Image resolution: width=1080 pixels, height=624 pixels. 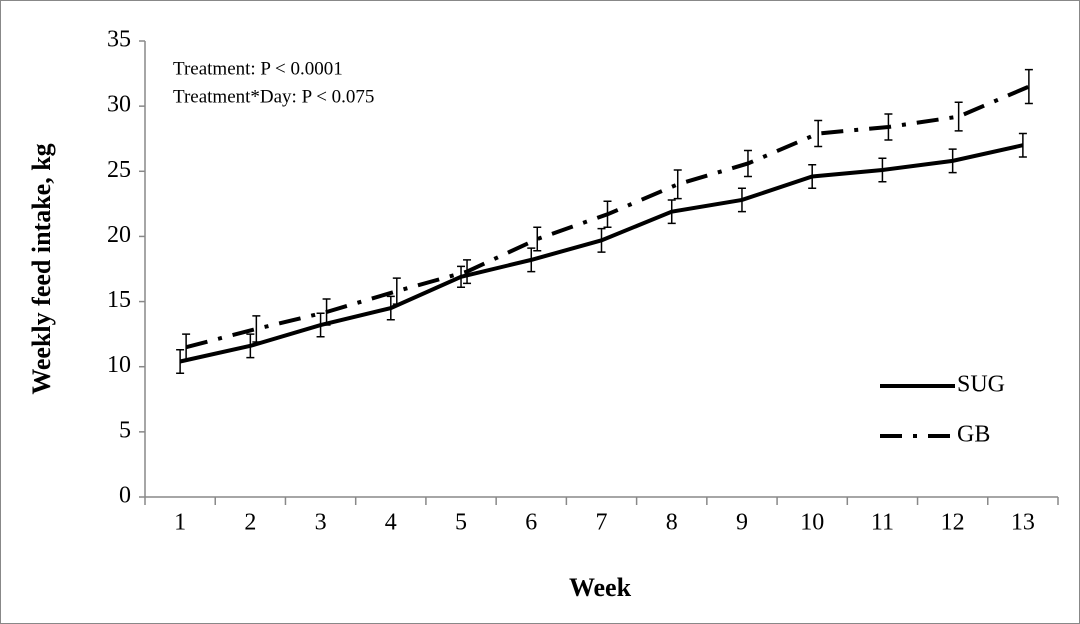 I want to click on annotation: Treatment: P < 0.0001, so click(x=258, y=68).